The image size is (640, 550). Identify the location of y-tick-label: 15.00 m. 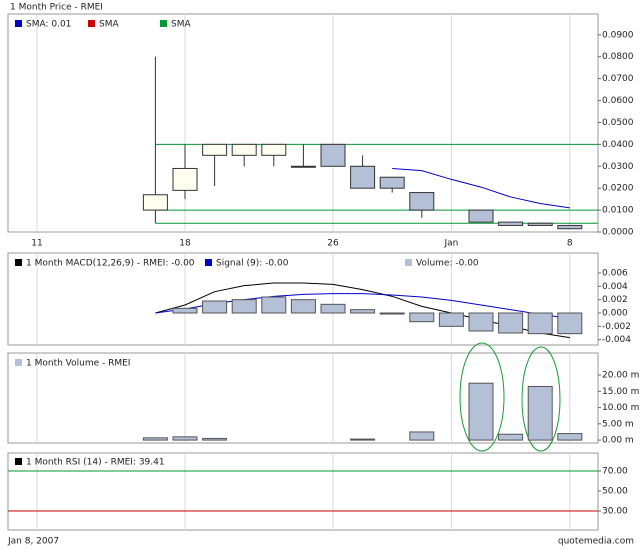
(620, 392).